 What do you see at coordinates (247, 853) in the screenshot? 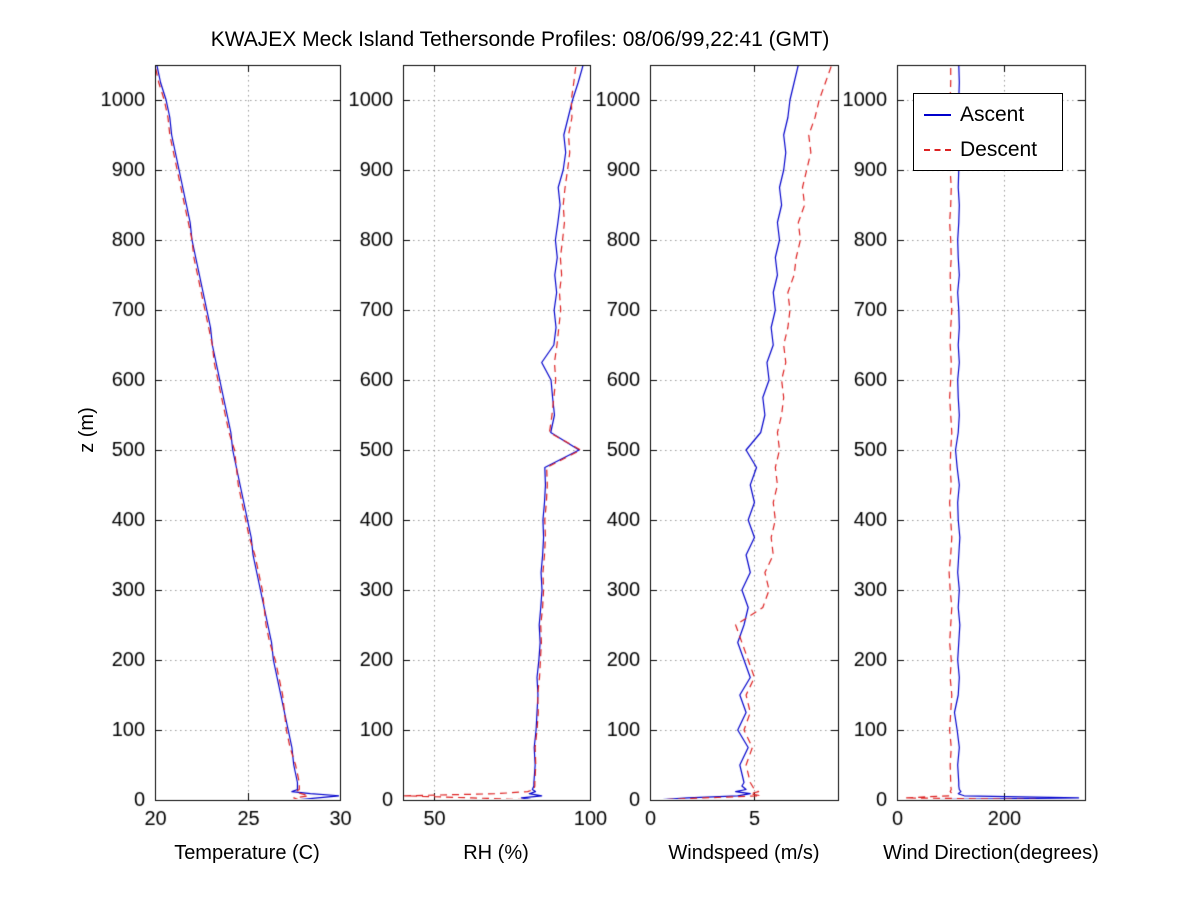
I see `x-axis-label-temperature: Temperature (C)` at bounding box center [247, 853].